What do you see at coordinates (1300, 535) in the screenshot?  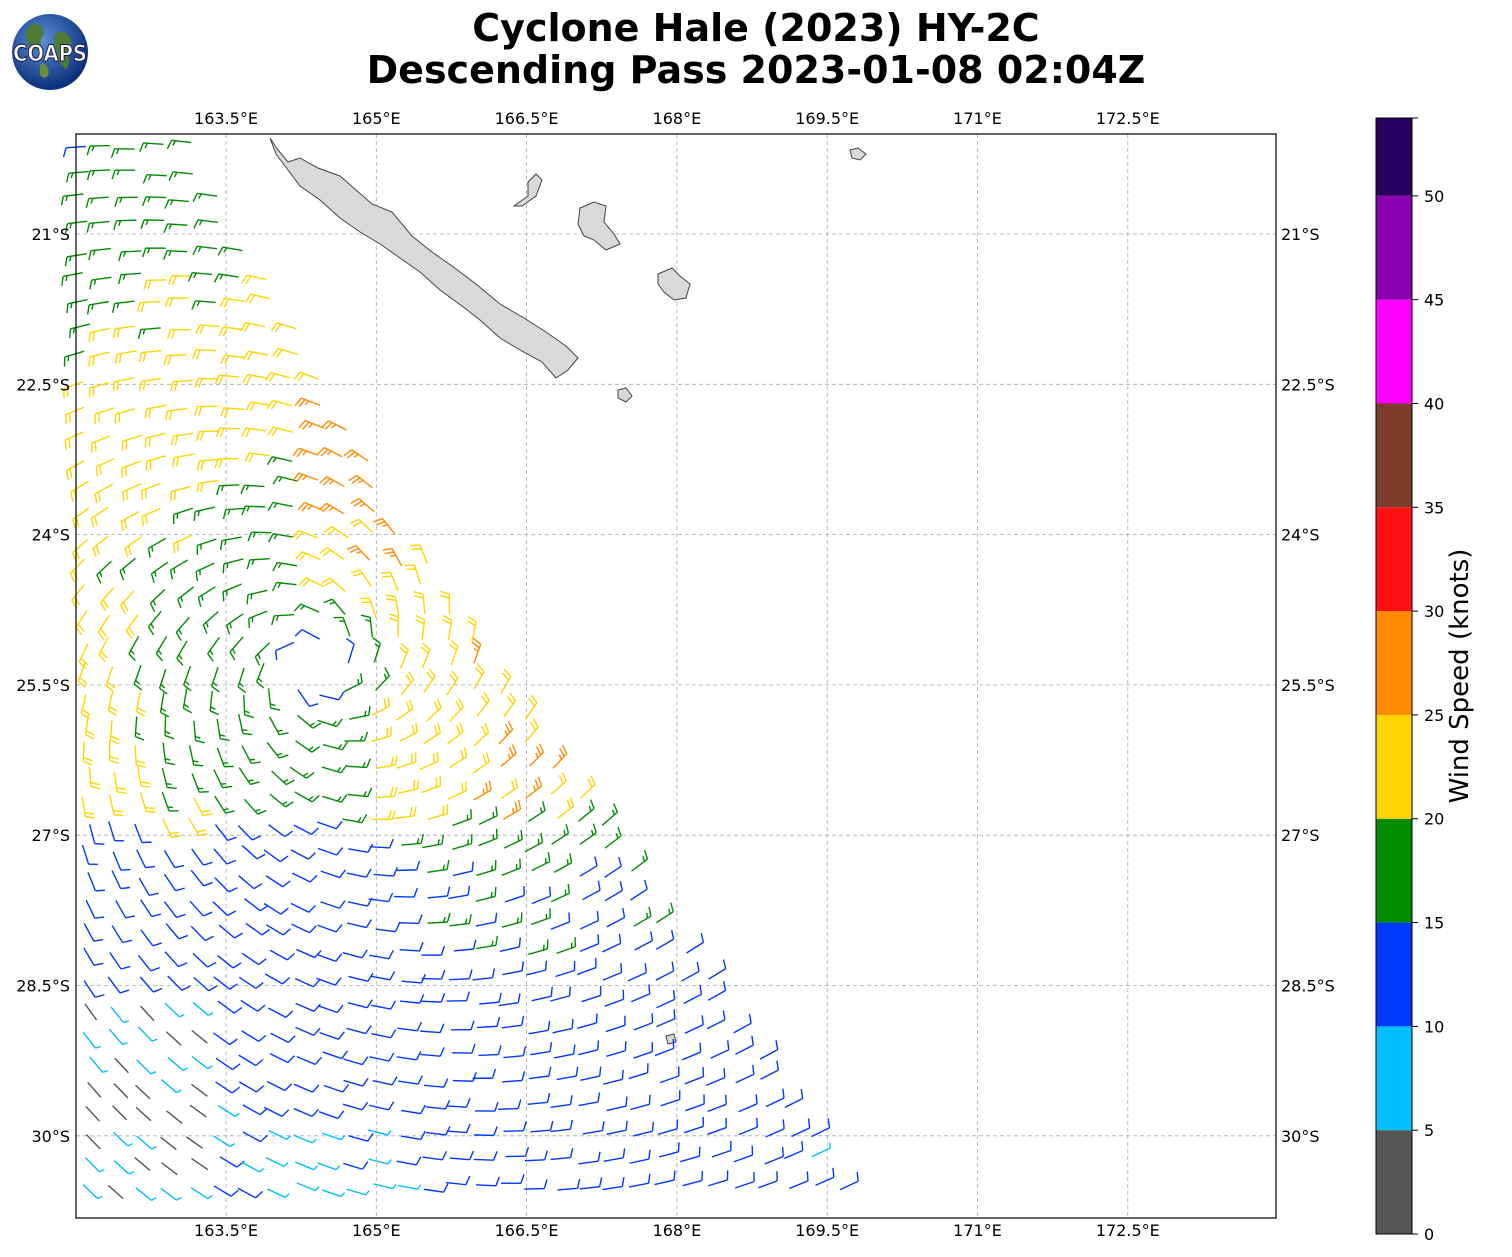 I see `lat-tick-label-right: 24°S` at bounding box center [1300, 535].